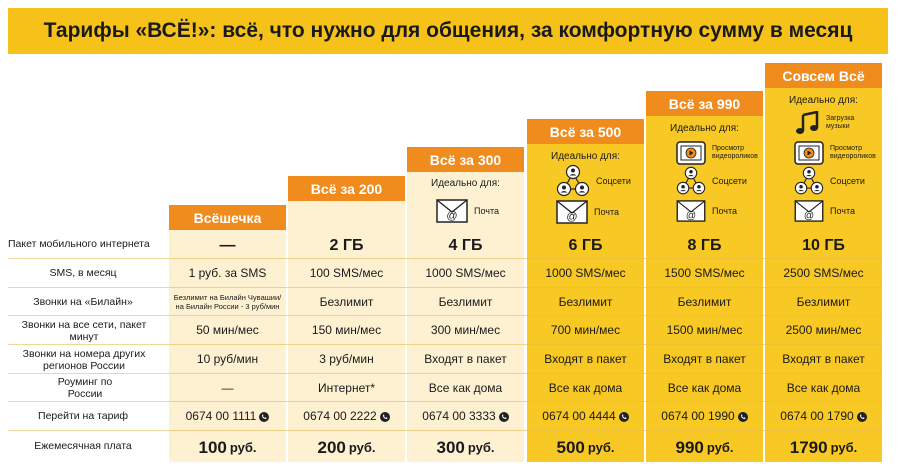 Image resolution: width=900 pixels, height=464 pixels. Describe the element at coordinates (817, 416) in the screenshot. I see `phone-number: 0674 00 1790` at that location.